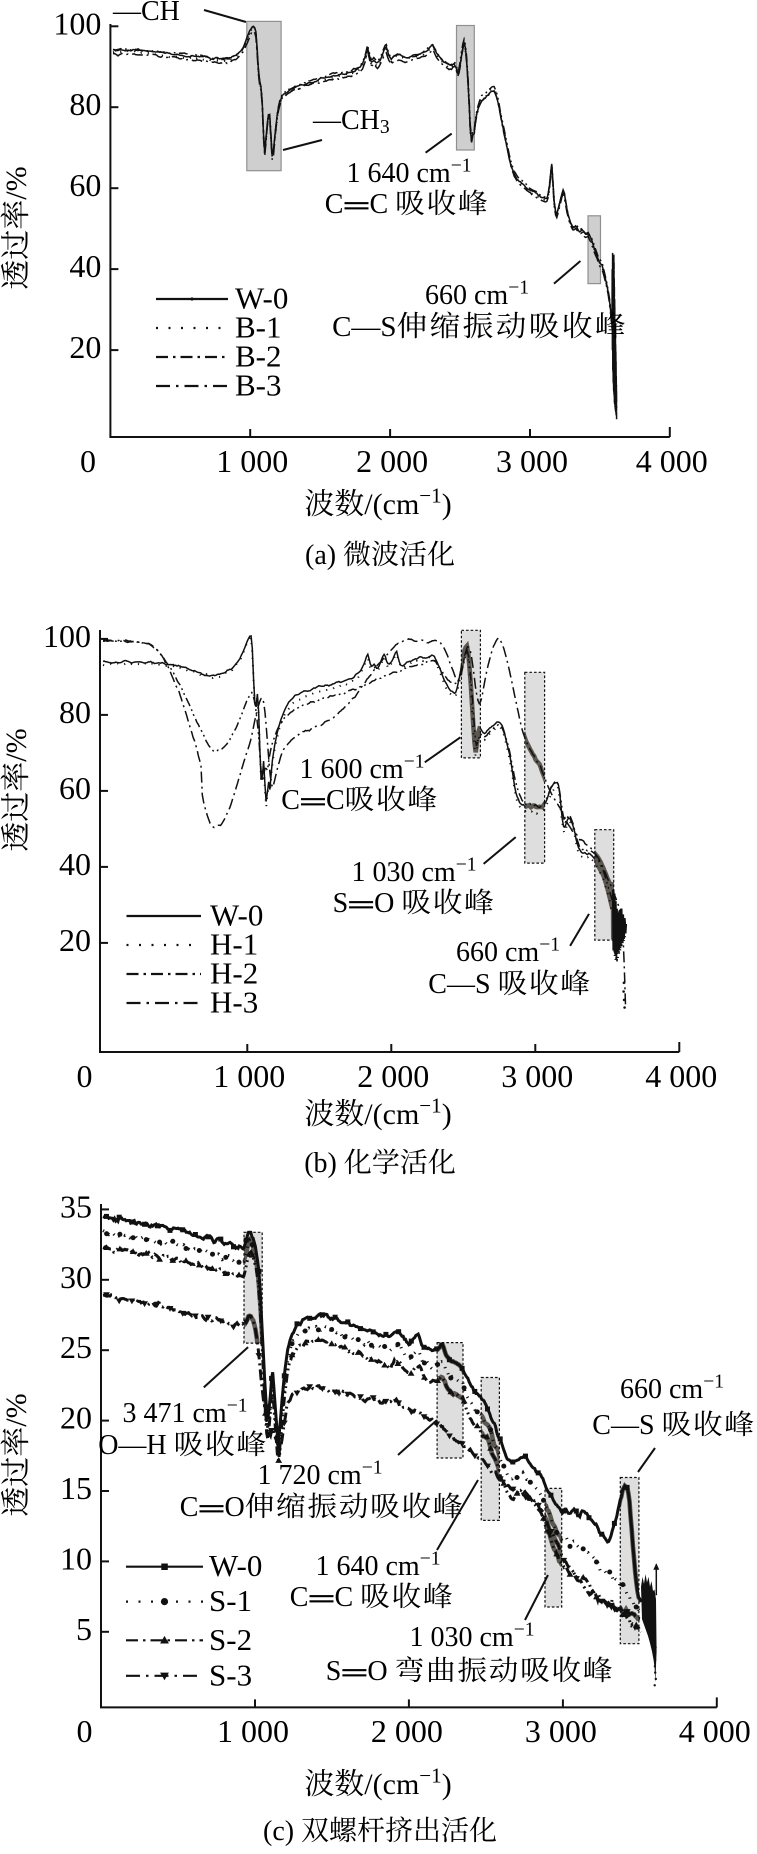 Image resolution: width=757 pixels, height=1854 pixels. What do you see at coordinates (234, 1002) in the screenshot?
I see `svg-text: H-3` at bounding box center [234, 1002].